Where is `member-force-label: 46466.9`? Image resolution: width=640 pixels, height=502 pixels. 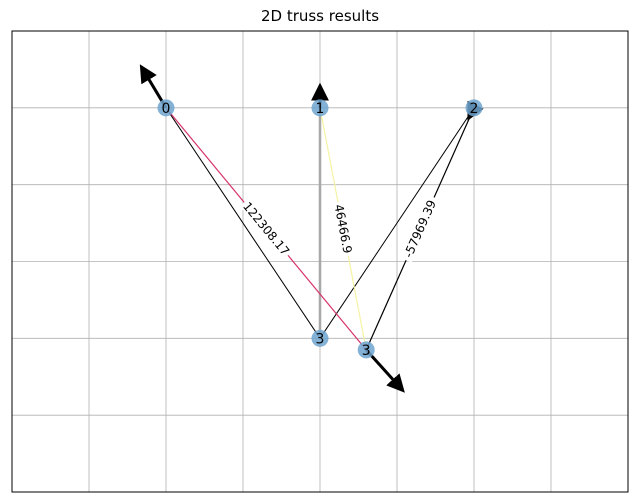 member-force-label: 46466.9 is located at coordinates (343, 228).